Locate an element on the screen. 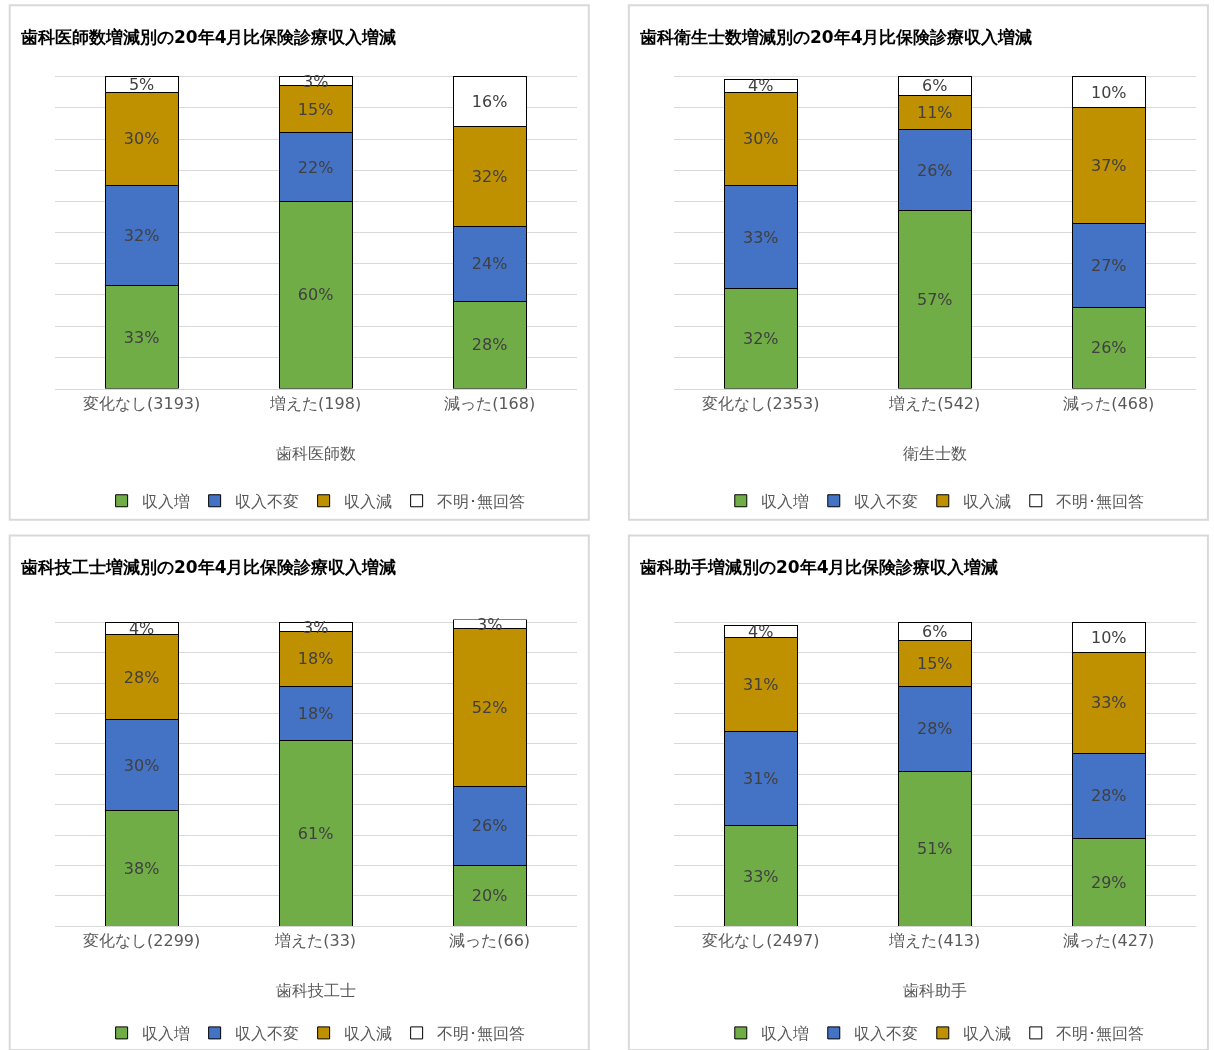 The image size is (1214, 1050). data-label: 60% is located at coordinates (315, 295).